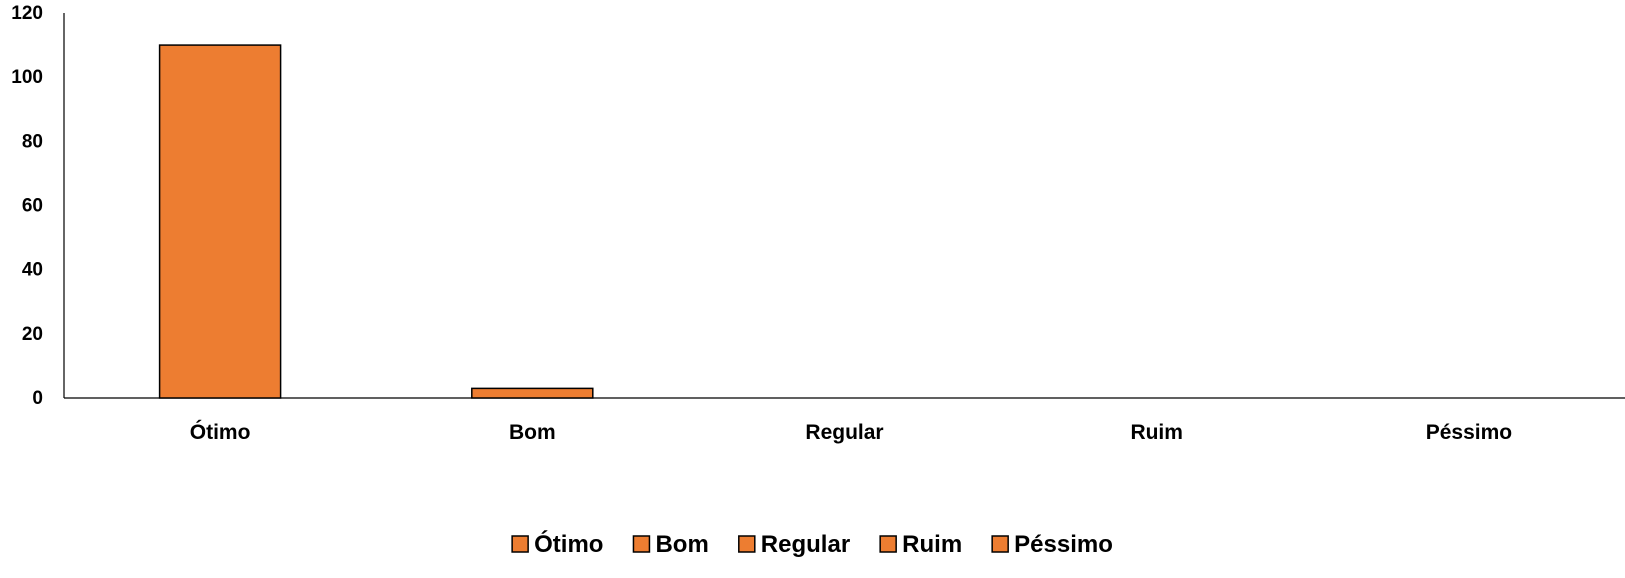 This screenshot has height=578, width=1625. What do you see at coordinates (220, 432) in the screenshot?
I see `x-category-label-1: Ótimo` at bounding box center [220, 432].